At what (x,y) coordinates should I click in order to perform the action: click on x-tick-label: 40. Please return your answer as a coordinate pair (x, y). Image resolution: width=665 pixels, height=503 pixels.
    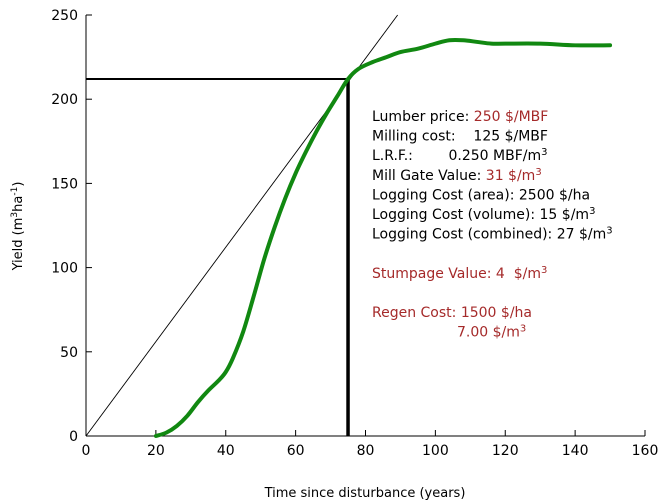
    Looking at the image, I should click on (226, 451).